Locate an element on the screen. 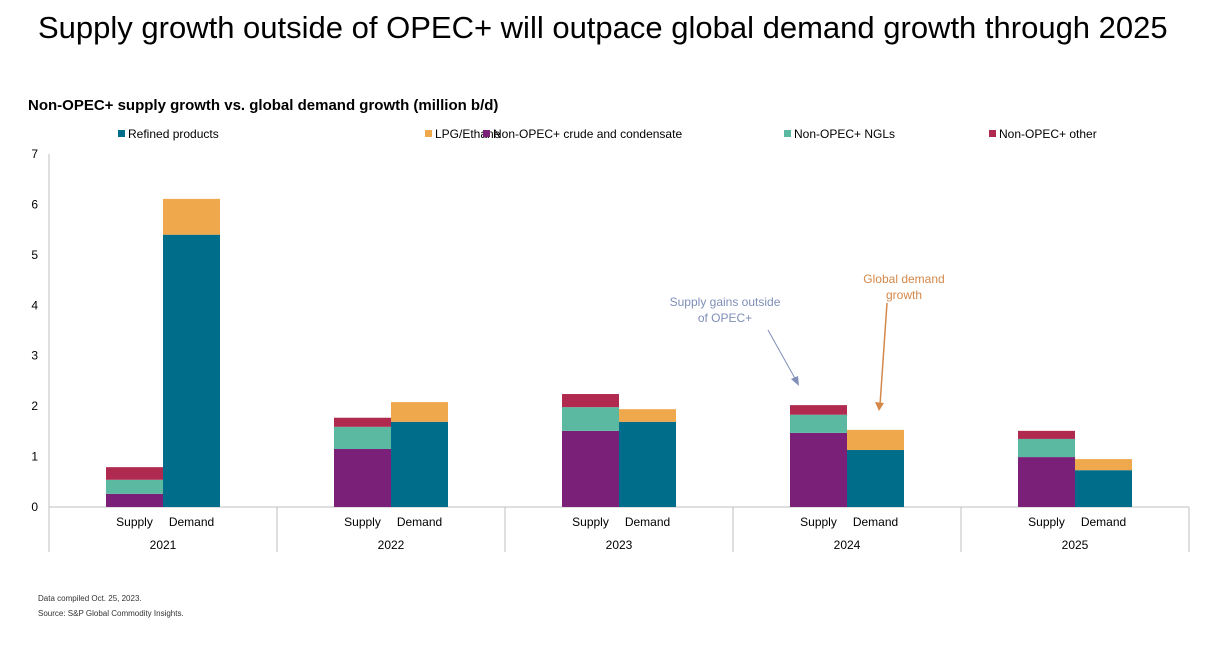 The width and height of the screenshot is (1219, 647). group-label: 2023 is located at coordinates (619, 545).